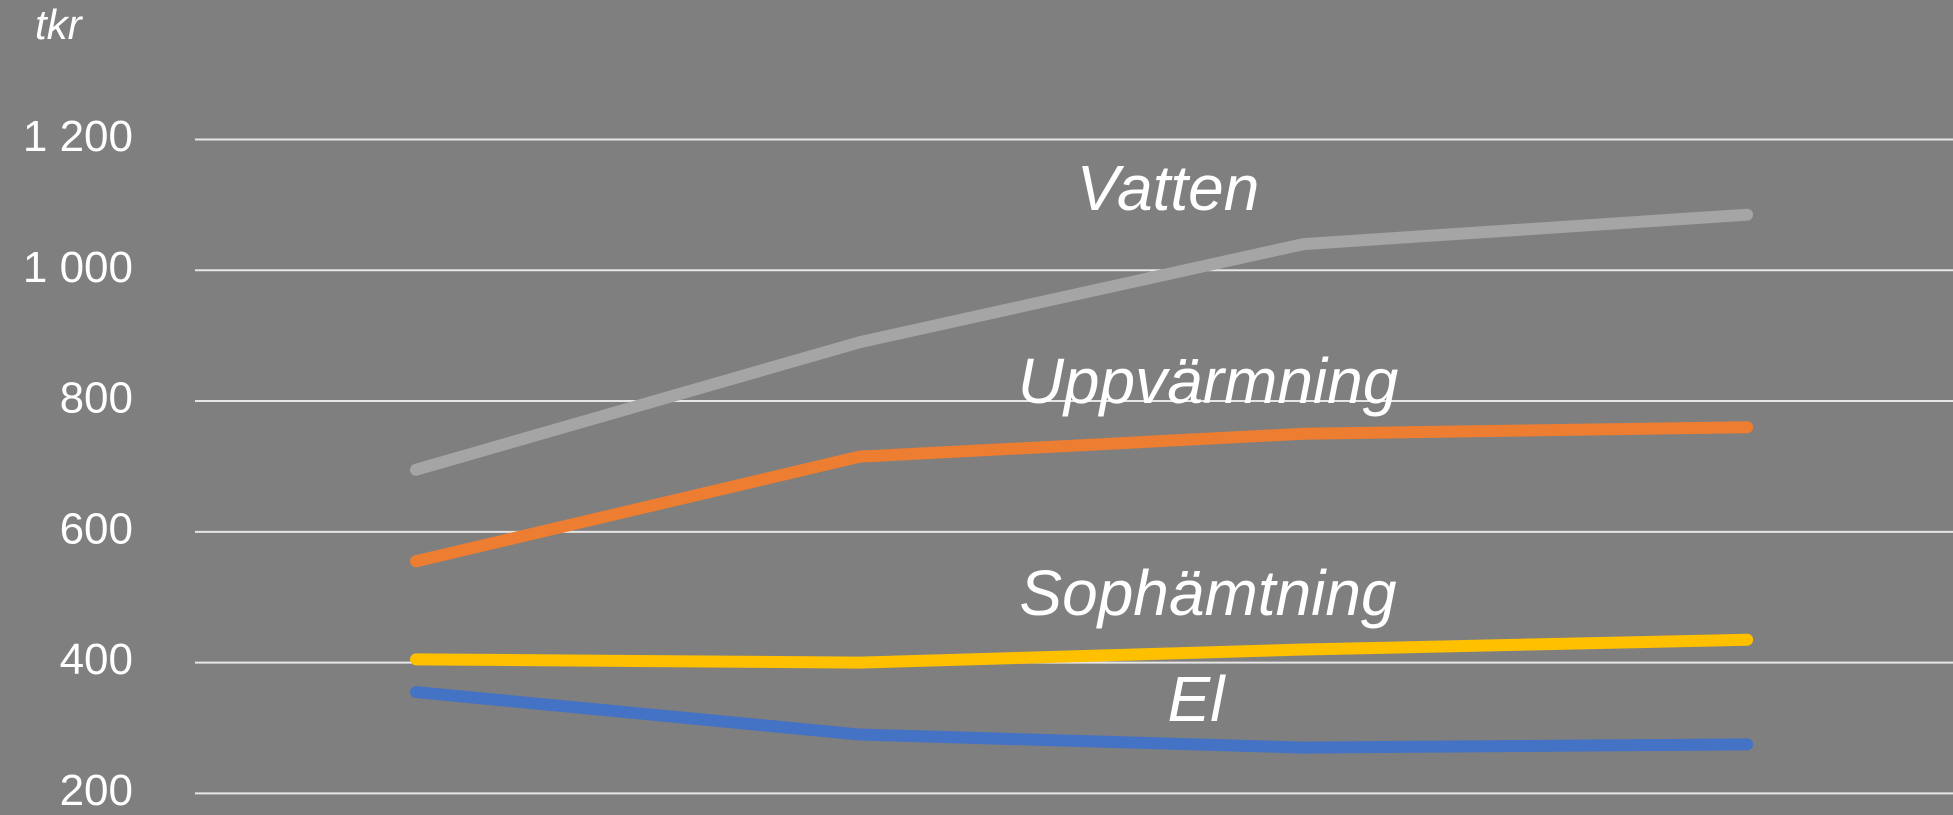 Image resolution: width=1953 pixels, height=815 pixels. What do you see at coordinates (1208, 593) in the screenshot?
I see `series-label: Sophämtning` at bounding box center [1208, 593].